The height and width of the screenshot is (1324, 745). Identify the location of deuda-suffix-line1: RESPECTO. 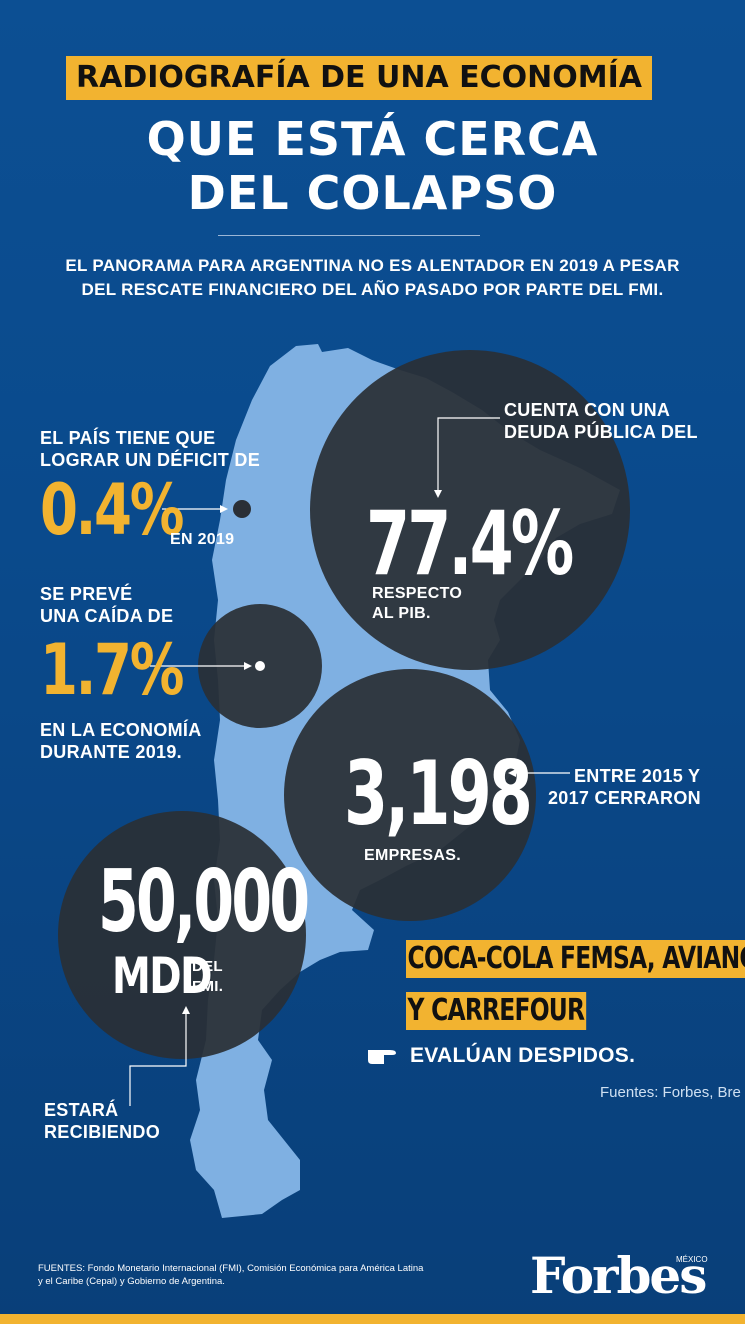
(417, 593).